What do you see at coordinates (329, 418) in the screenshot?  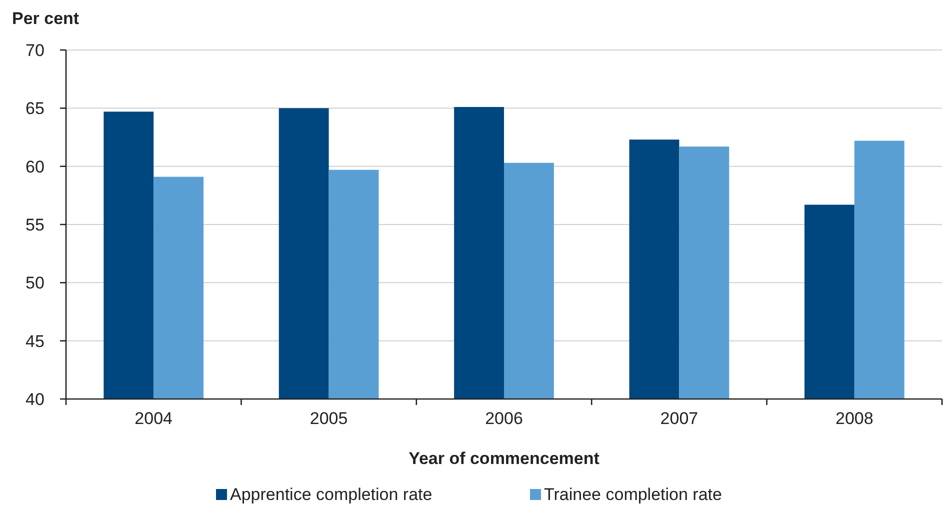 I see `x-tick-label: 2005` at bounding box center [329, 418].